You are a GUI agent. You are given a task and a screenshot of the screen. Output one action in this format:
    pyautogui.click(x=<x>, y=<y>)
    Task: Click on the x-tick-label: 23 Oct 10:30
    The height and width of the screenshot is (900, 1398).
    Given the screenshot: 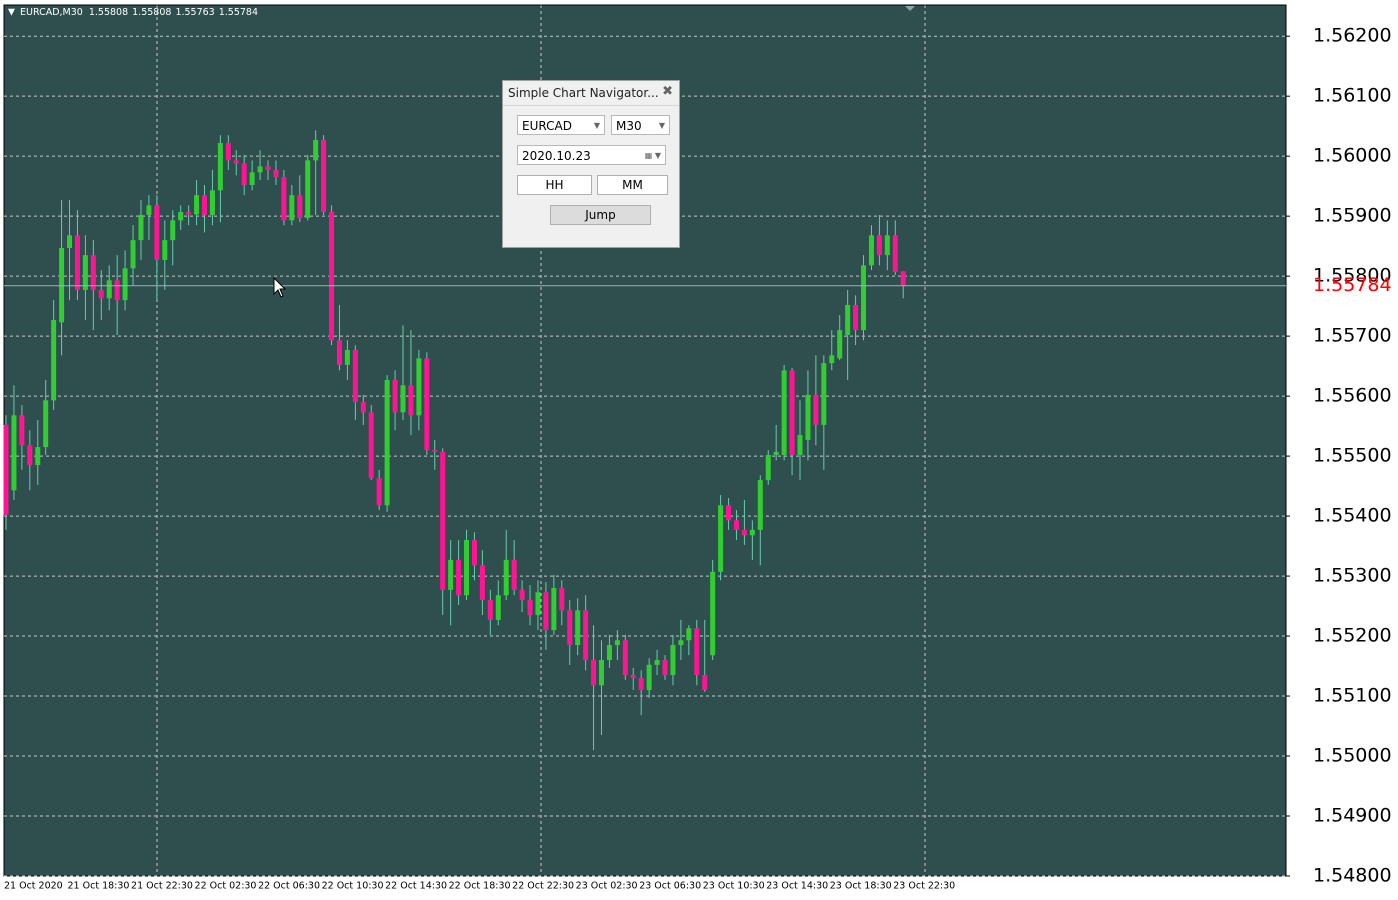 What is the action you would take?
    pyautogui.click(x=734, y=886)
    